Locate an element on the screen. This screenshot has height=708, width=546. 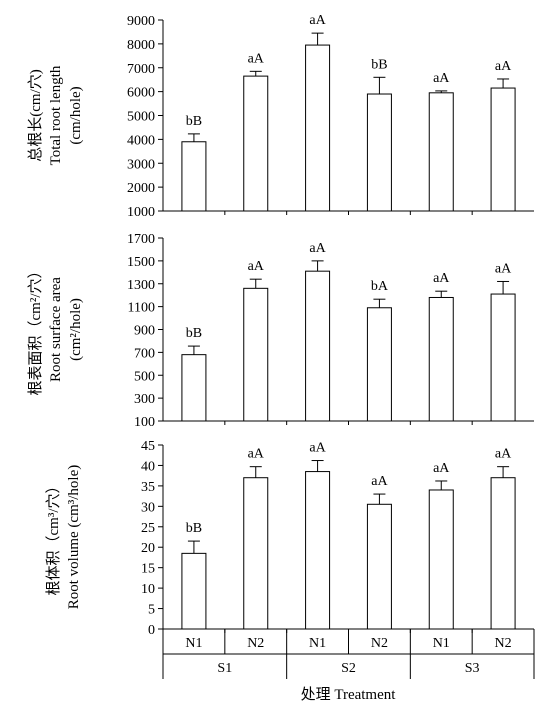
y-axis-label: Total root length is located at coordinates (56, 115).